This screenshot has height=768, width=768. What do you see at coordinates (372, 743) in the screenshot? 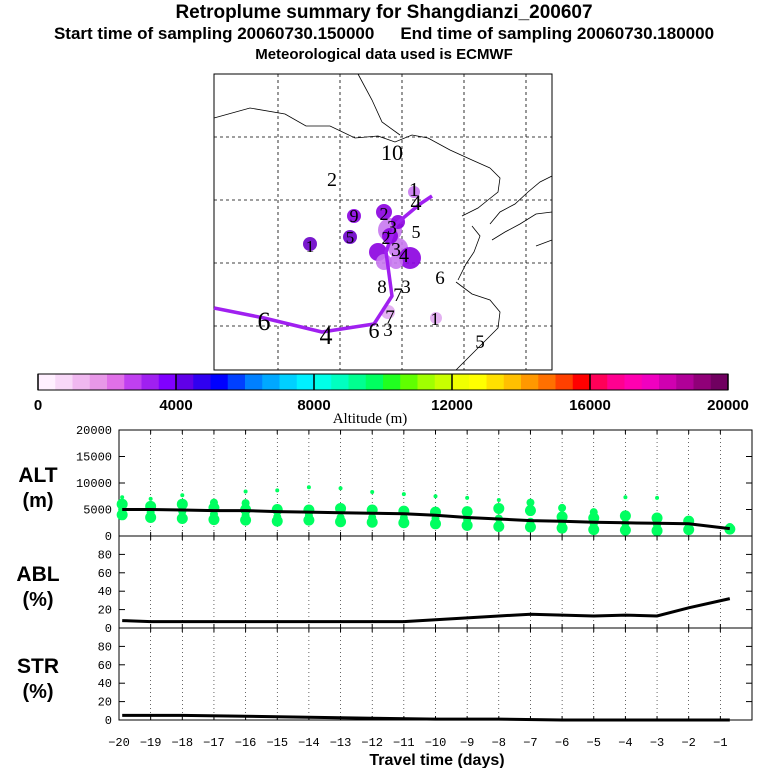
I see `x-tick-label: −12` at bounding box center [372, 743].